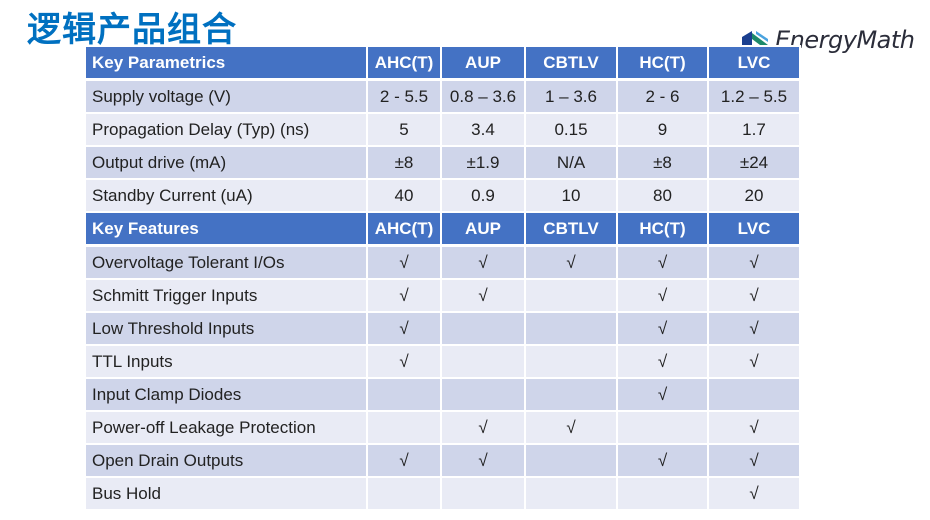 The height and width of the screenshot is (520, 930). I want to click on row-label: Power-off Leakage Protection, so click(226, 427).